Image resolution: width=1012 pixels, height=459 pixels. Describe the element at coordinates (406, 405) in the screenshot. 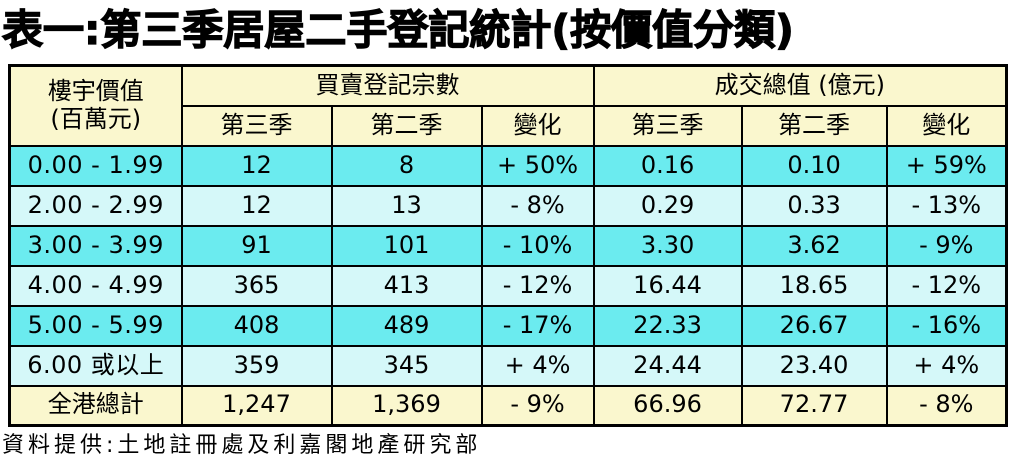

I see `cell-reg-q2: 1,369` at that location.